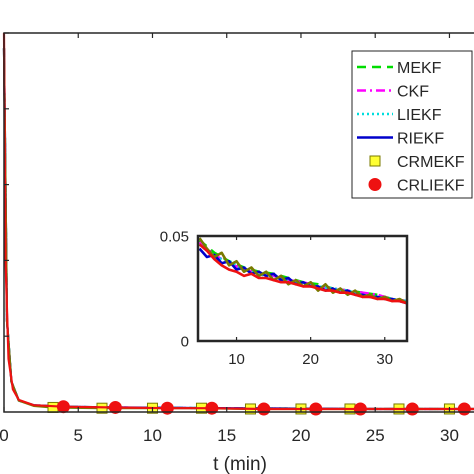  What do you see at coordinates (303, 274) in the screenshot?
I see `inset-series-line-crliekf` at bounding box center [303, 274].